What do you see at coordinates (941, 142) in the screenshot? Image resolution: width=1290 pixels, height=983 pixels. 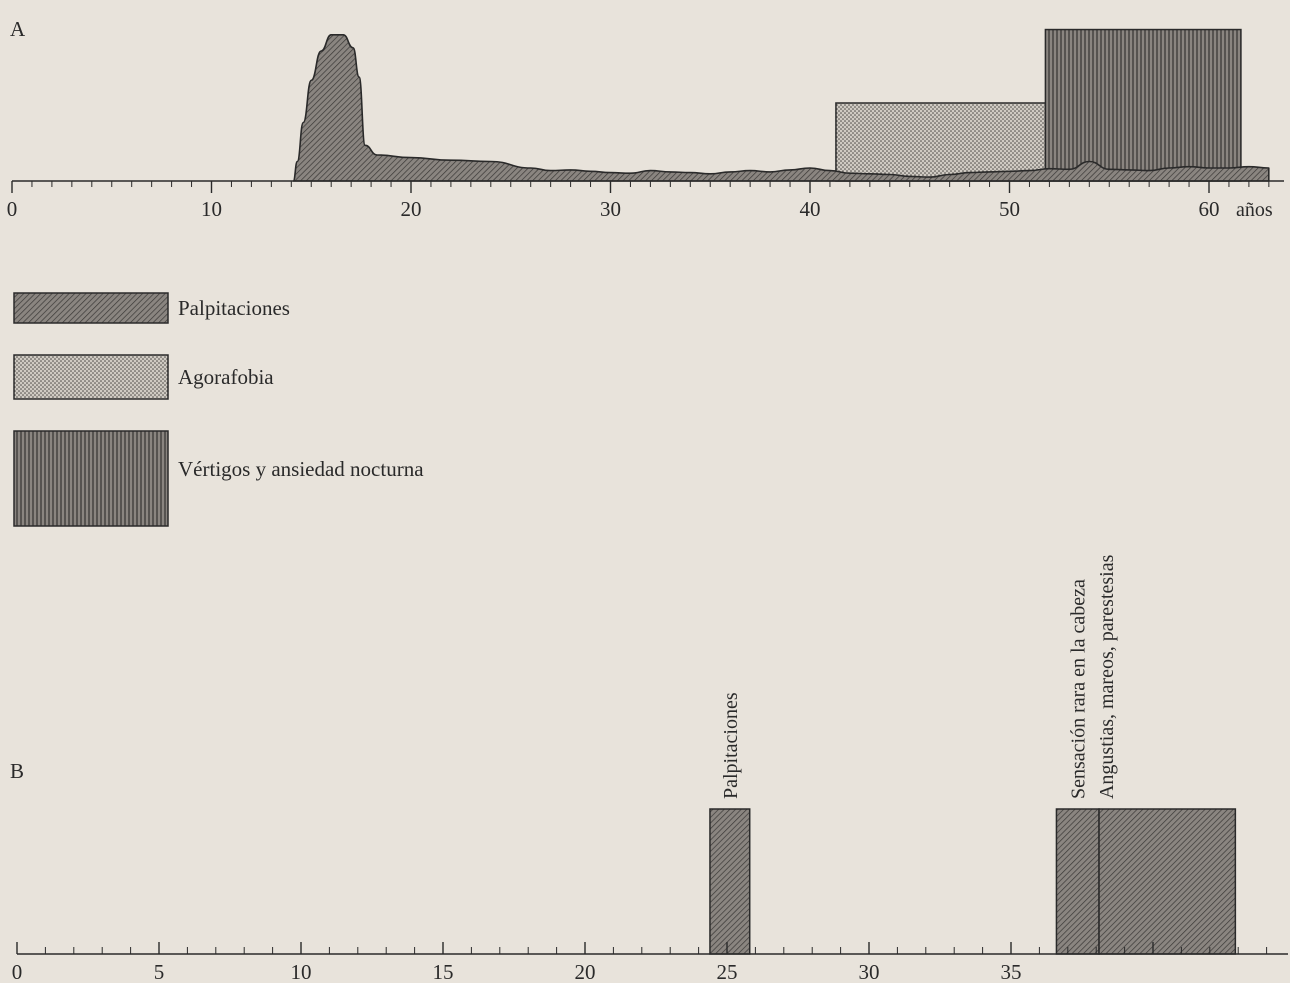 I see `panel-a-block-agorafobia` at bounding box center [941, 142].